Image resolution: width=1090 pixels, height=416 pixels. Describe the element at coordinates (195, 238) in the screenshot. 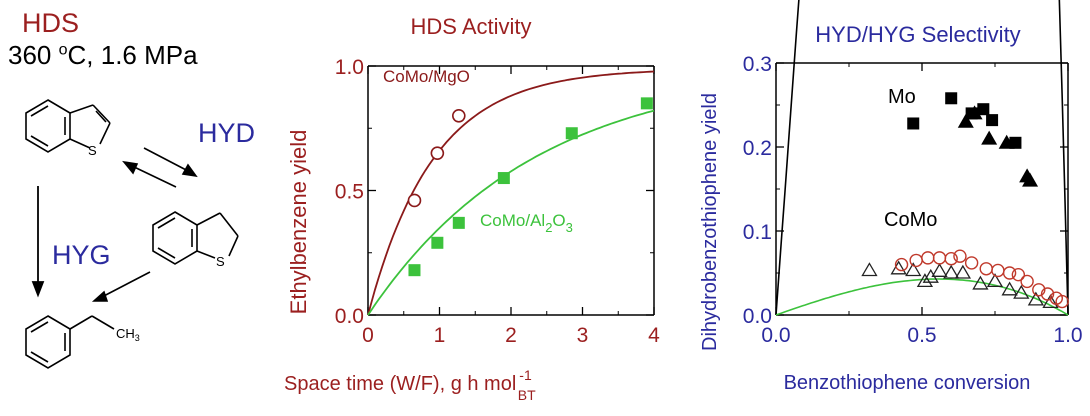

I see `dihydrobenzothiophene-structure` at that location.